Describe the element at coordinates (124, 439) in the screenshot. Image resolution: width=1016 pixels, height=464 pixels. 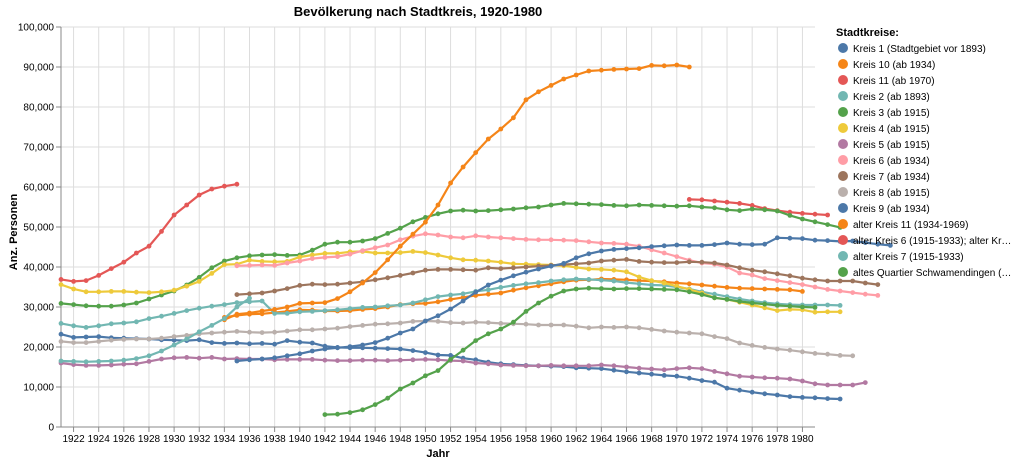
I see `x-tick-label: 1926` at that location.